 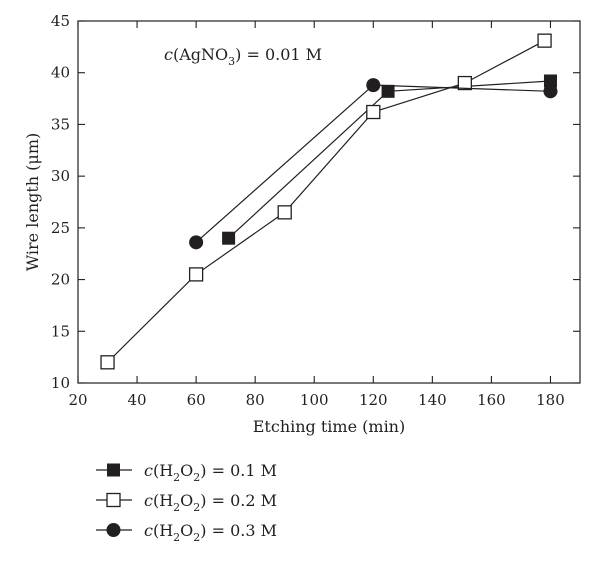 I want to click on y-tick-label: 40, so click(x=60, y=73).